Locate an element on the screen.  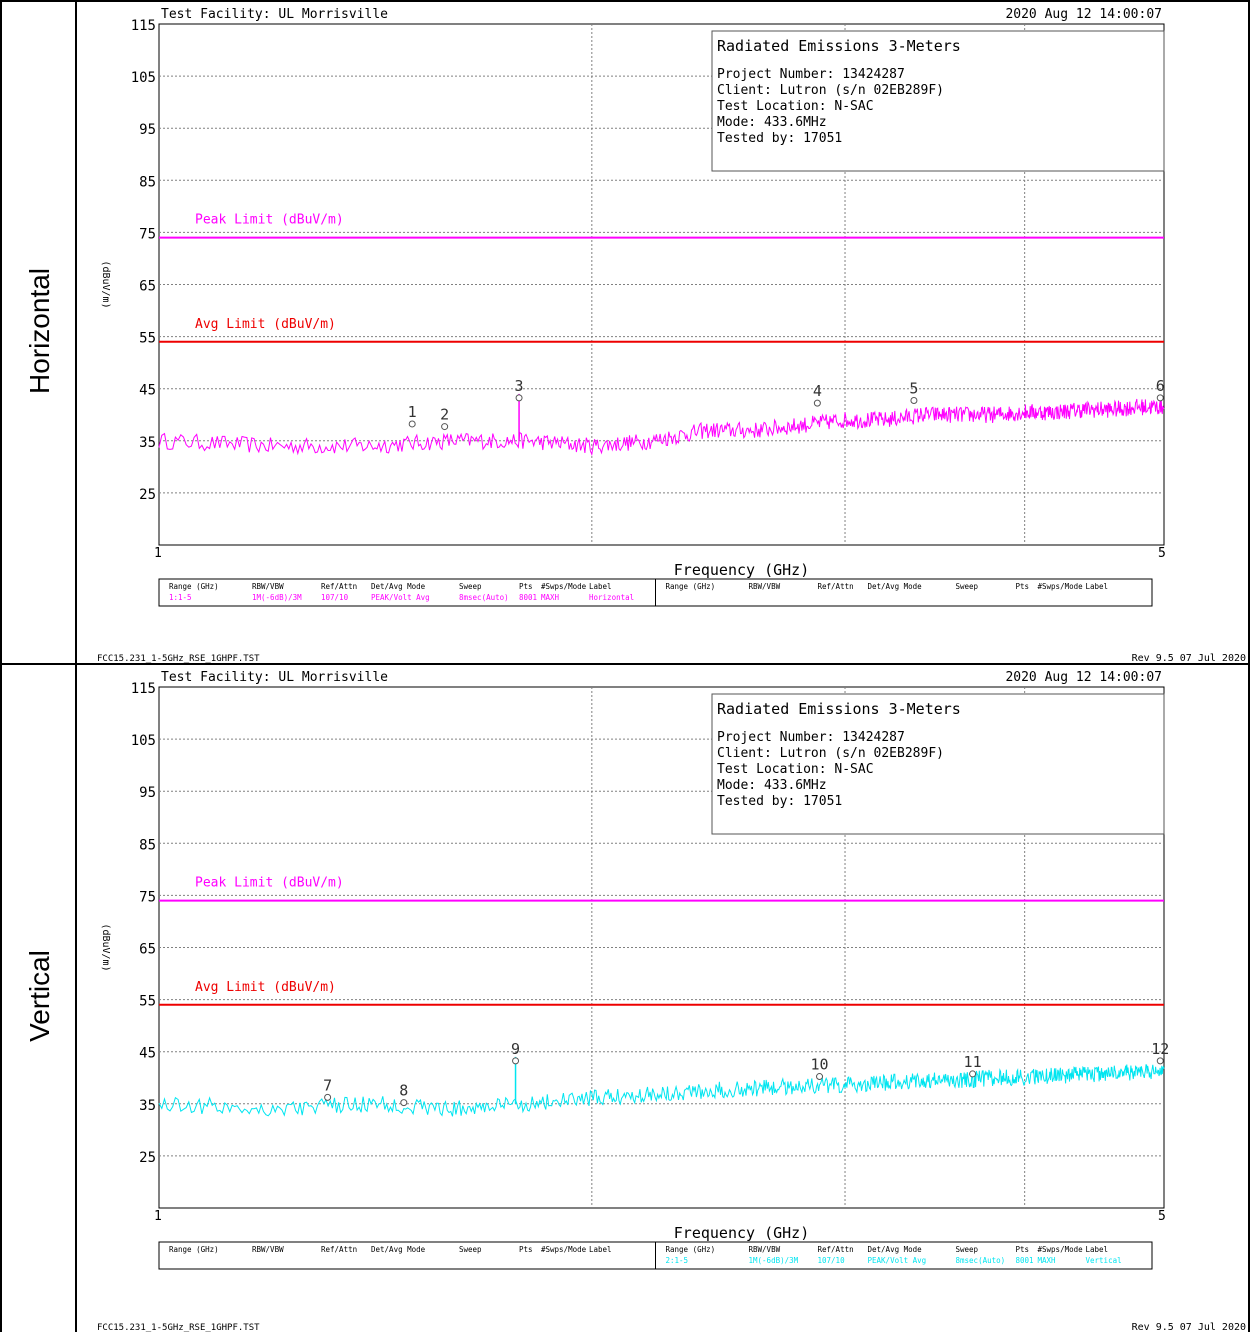
table-cell: 1:1-5 is located at coordinates (180, 597).